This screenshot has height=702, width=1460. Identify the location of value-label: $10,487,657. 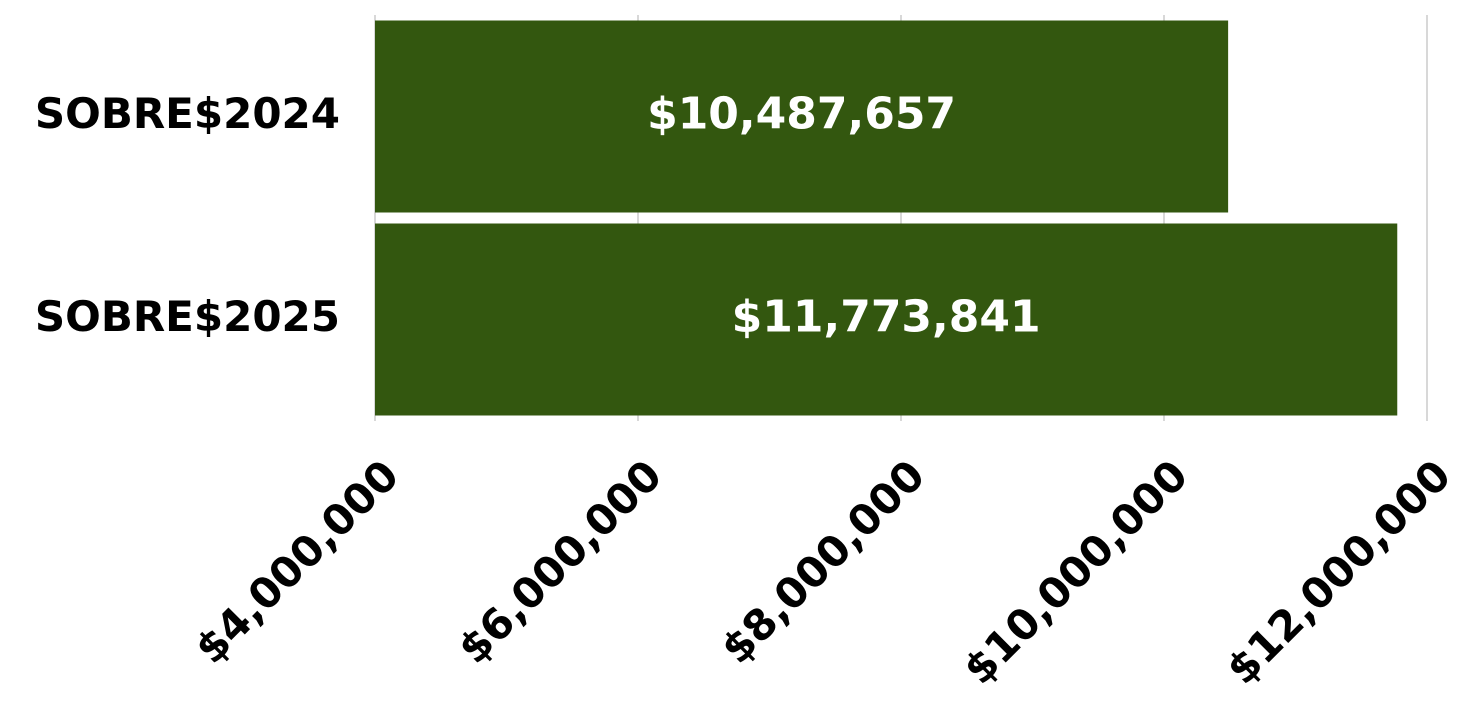
(801, 114).